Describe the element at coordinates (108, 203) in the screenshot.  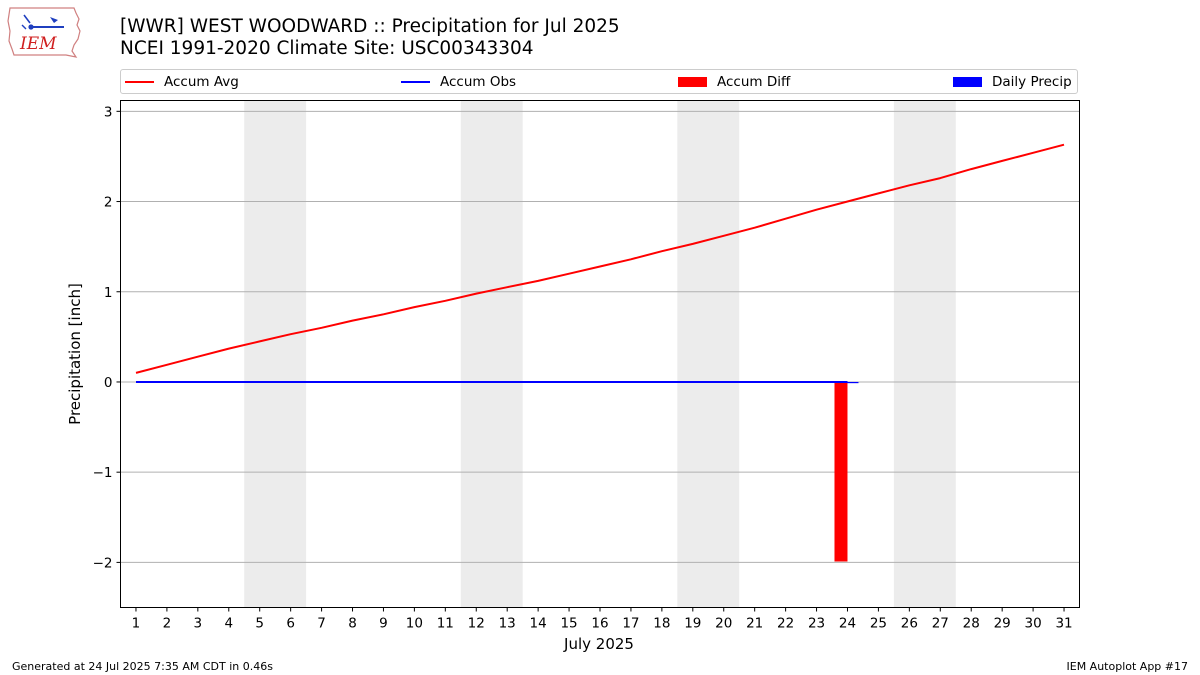
I see `y-tick-label: 2` at that location.